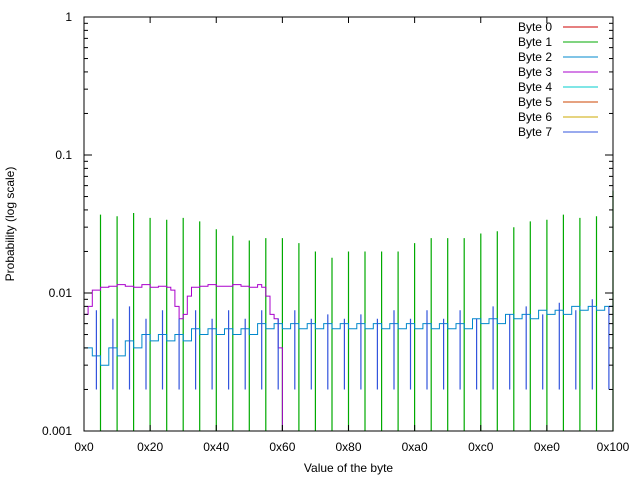 Image resolution: width=640 pixels, height=480 pixels. Describe the element at coordinates (535, 42) in the screenshot. I see `legend-label: Byte 1` at that location.